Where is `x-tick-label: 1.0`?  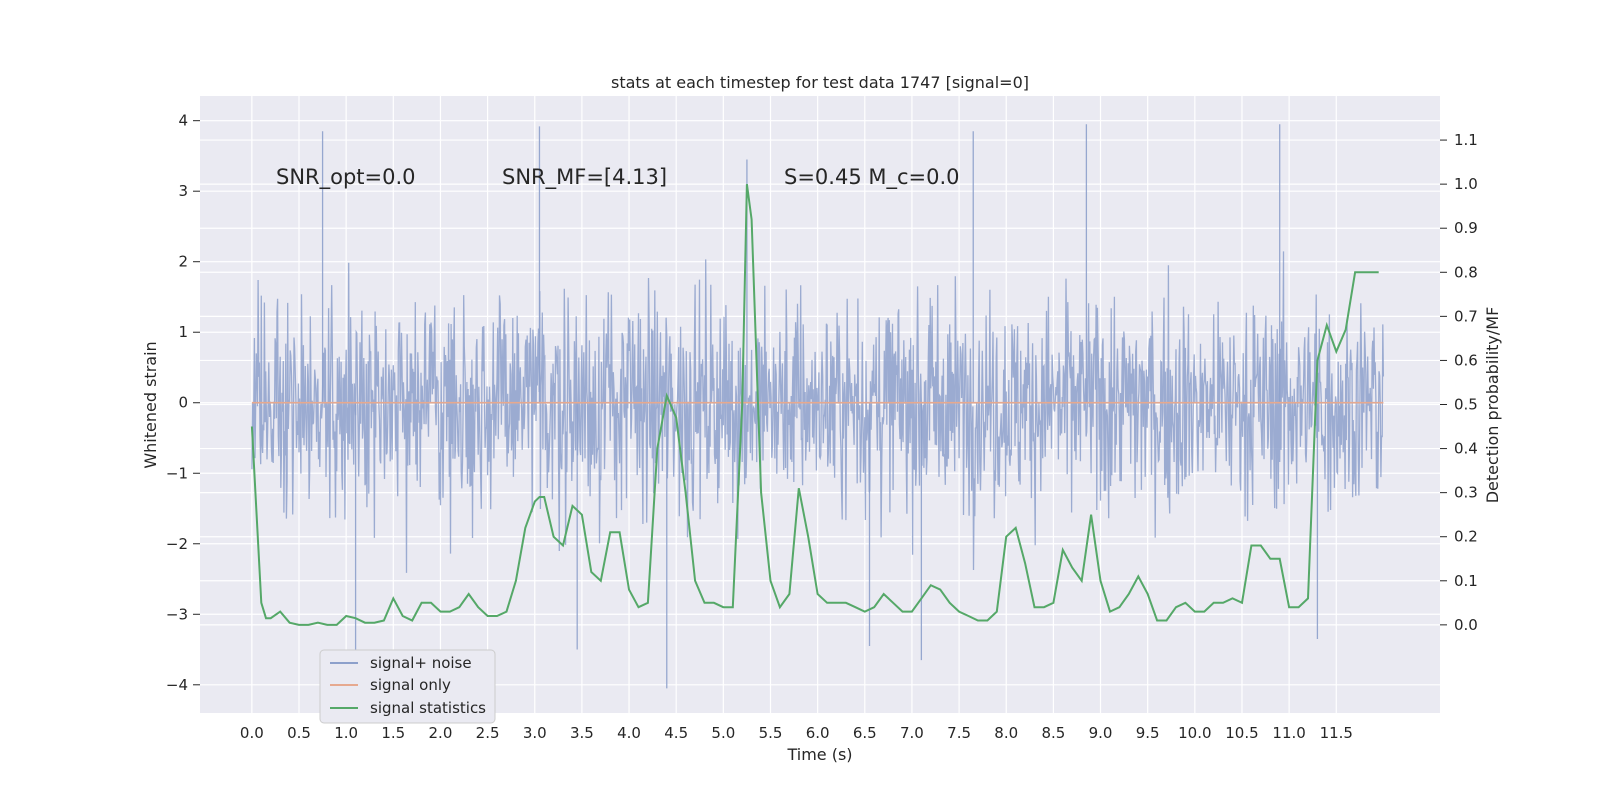
x-tick-label: 1.0 is located at coordinates (346, 733).